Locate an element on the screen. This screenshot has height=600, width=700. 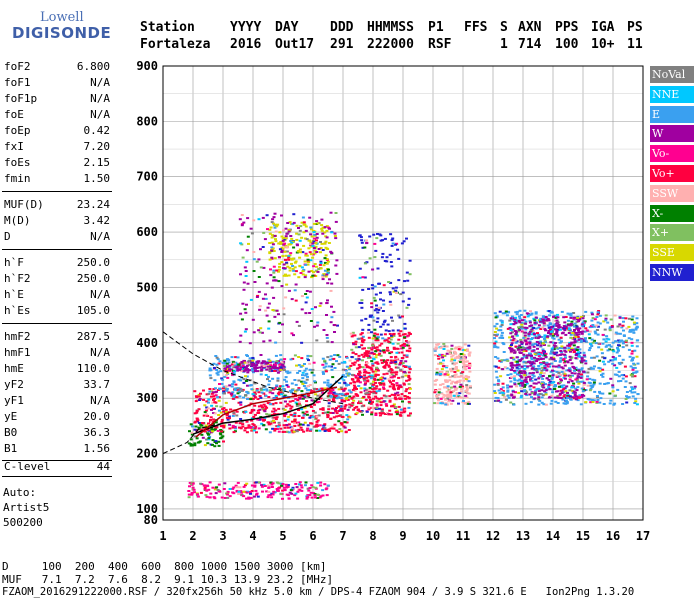
param-row: fmin 1.50 is located at coordinates (57, 179).